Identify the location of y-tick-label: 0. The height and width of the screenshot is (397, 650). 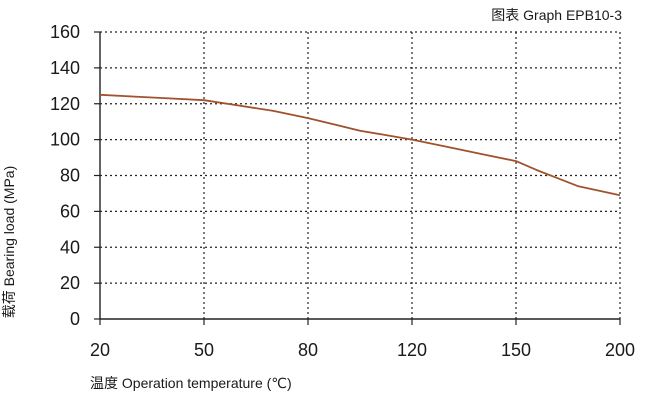
(75, 319).